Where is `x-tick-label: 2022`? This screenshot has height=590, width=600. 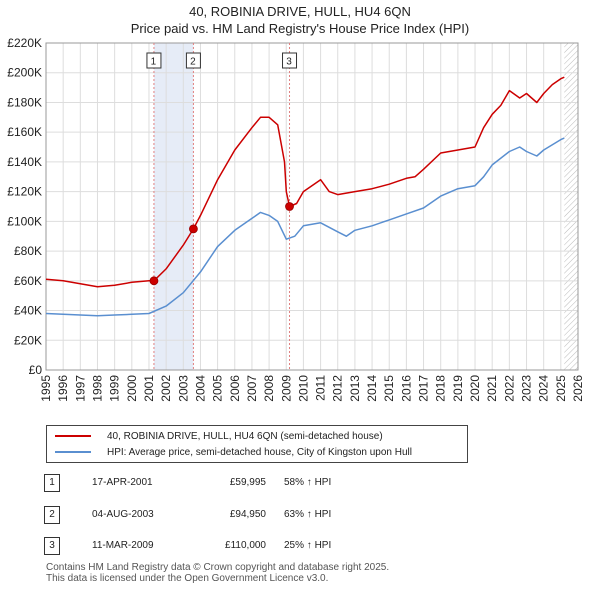 x-tick-label: 2022 is located at coordinates (509, 388).